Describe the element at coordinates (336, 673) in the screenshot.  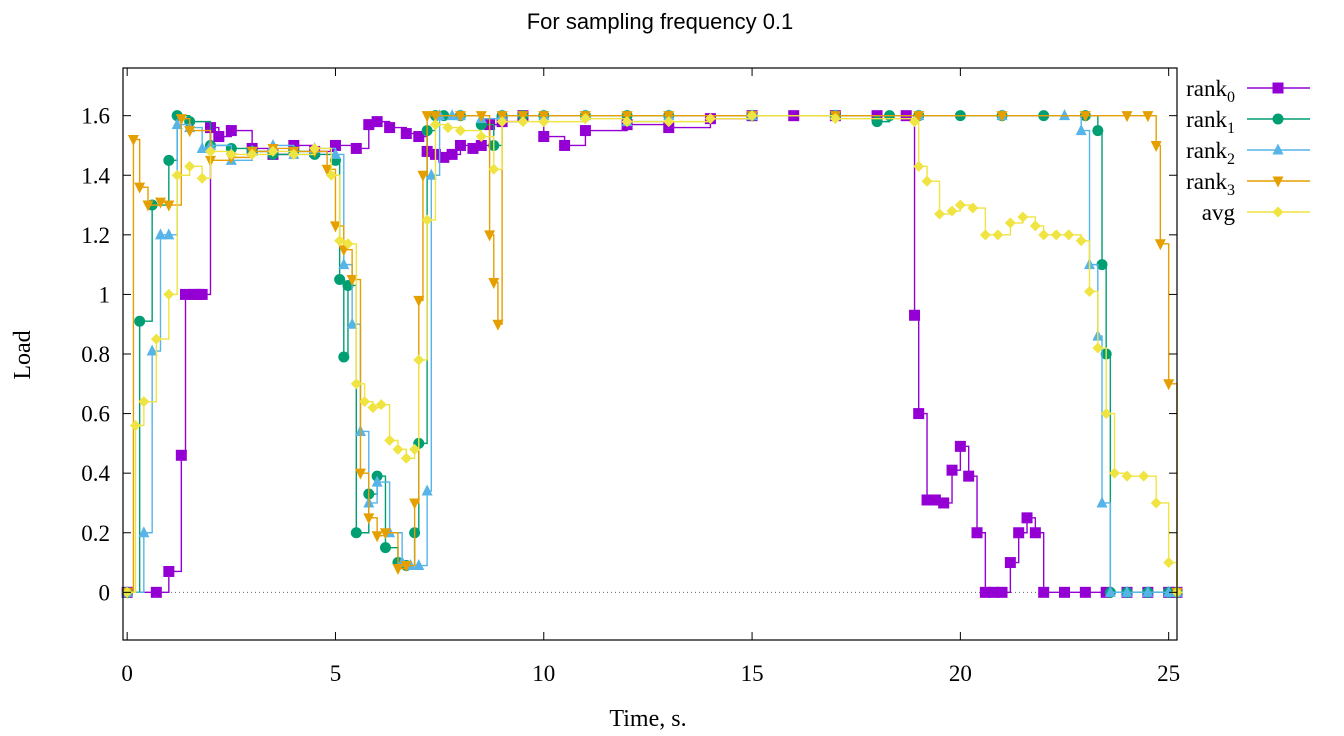
I see `x-tick-label: 5` at that location.